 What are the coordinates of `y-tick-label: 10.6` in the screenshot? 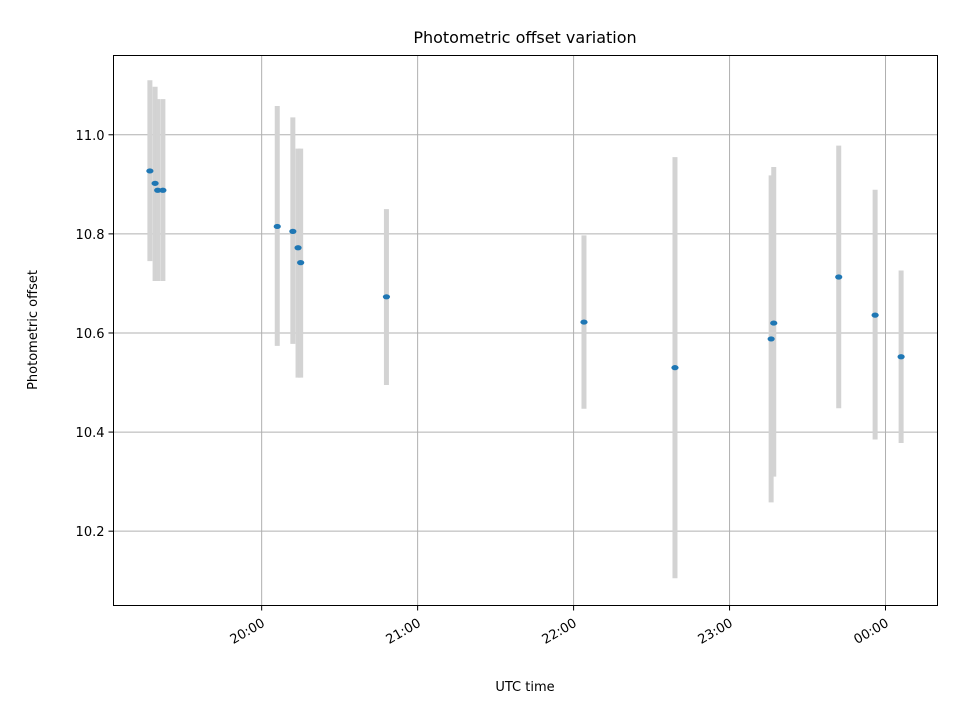 It's located at (90, 334).